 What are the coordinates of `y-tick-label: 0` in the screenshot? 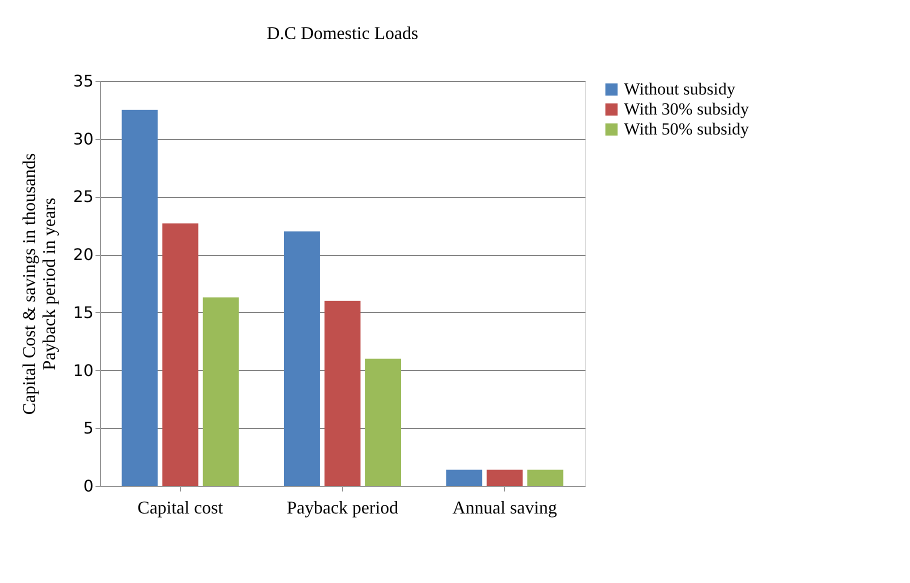 It's located at (88, 486).